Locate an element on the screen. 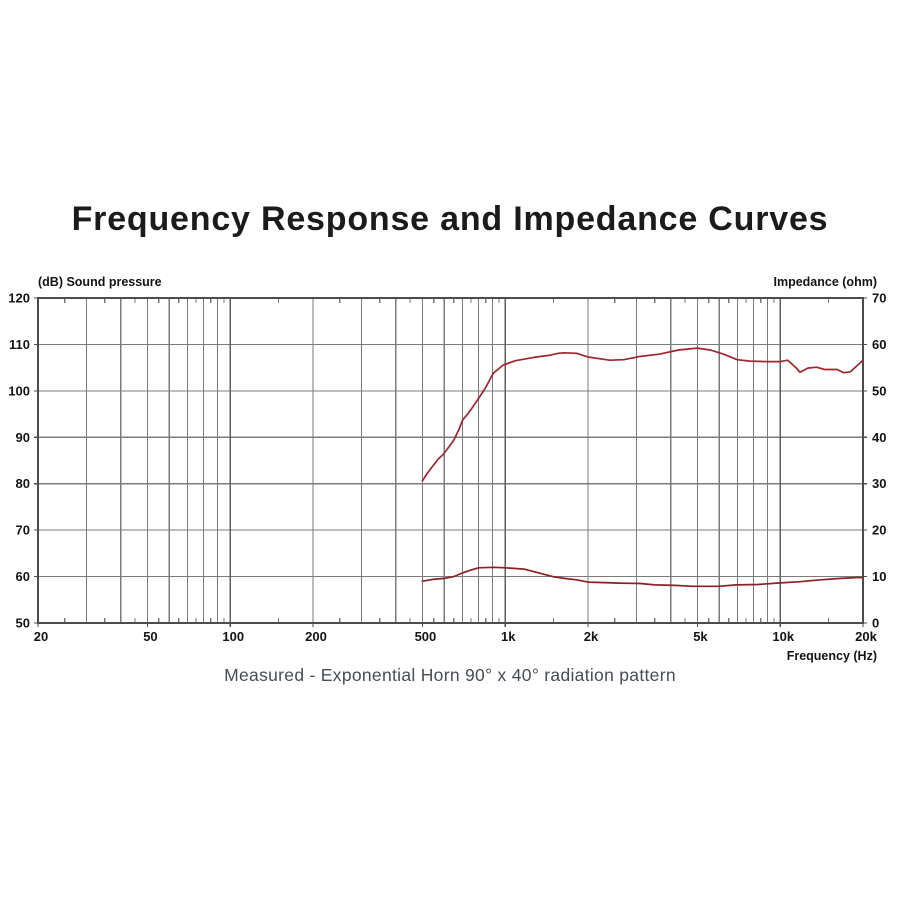 This screenshot has width=900, height=900. axis-text: 10 is located at coordinates (879, 576).